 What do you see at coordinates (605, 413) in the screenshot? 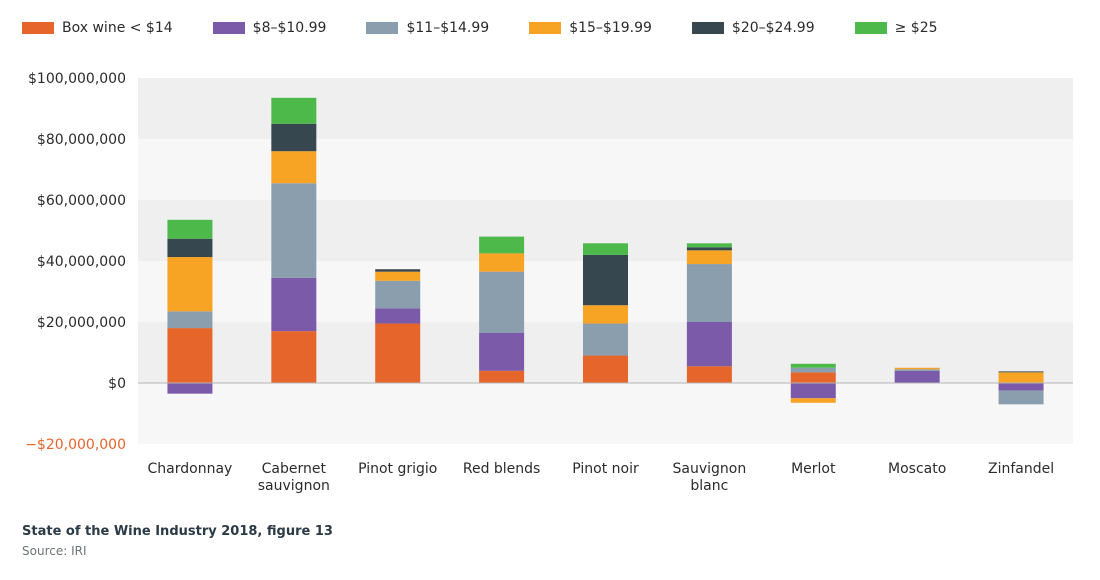
I see `grid-band` at bounding box center [605, 413].